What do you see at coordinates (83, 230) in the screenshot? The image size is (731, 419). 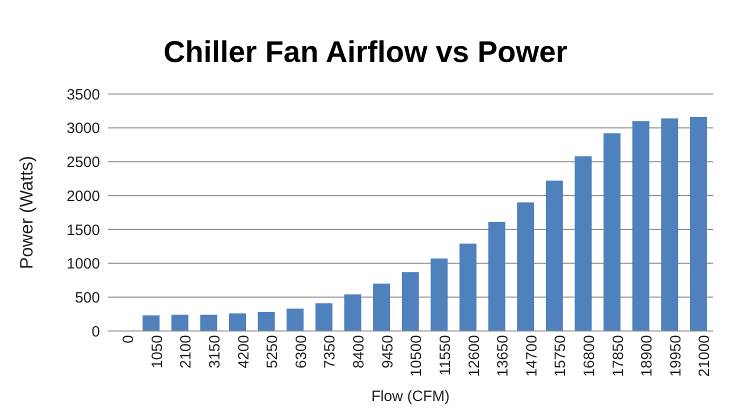 I see `y-tick-label: 1500` at bounding box center [83, 230].